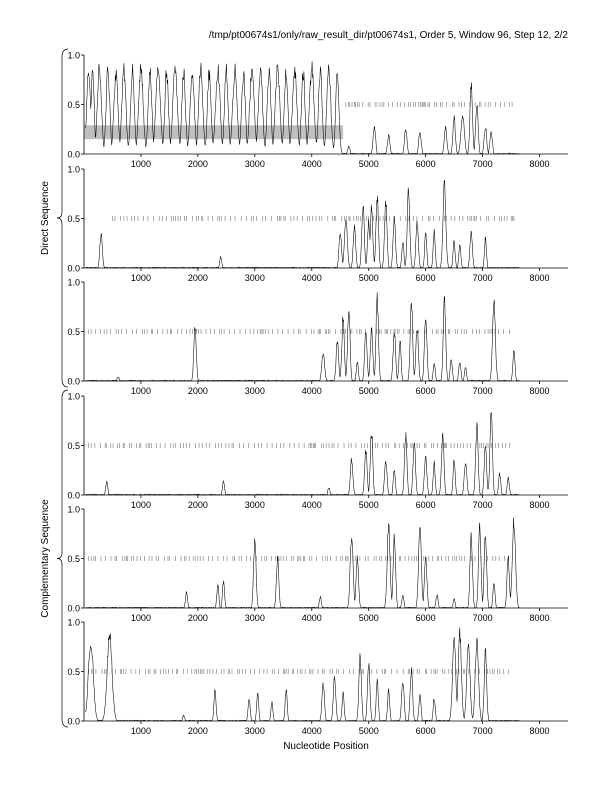  What do you see at coordinates (54, 388) in the screenshot?
I see `group-labels: Direct Sequence Complementary Sequence` at bounding box center [54, 388].